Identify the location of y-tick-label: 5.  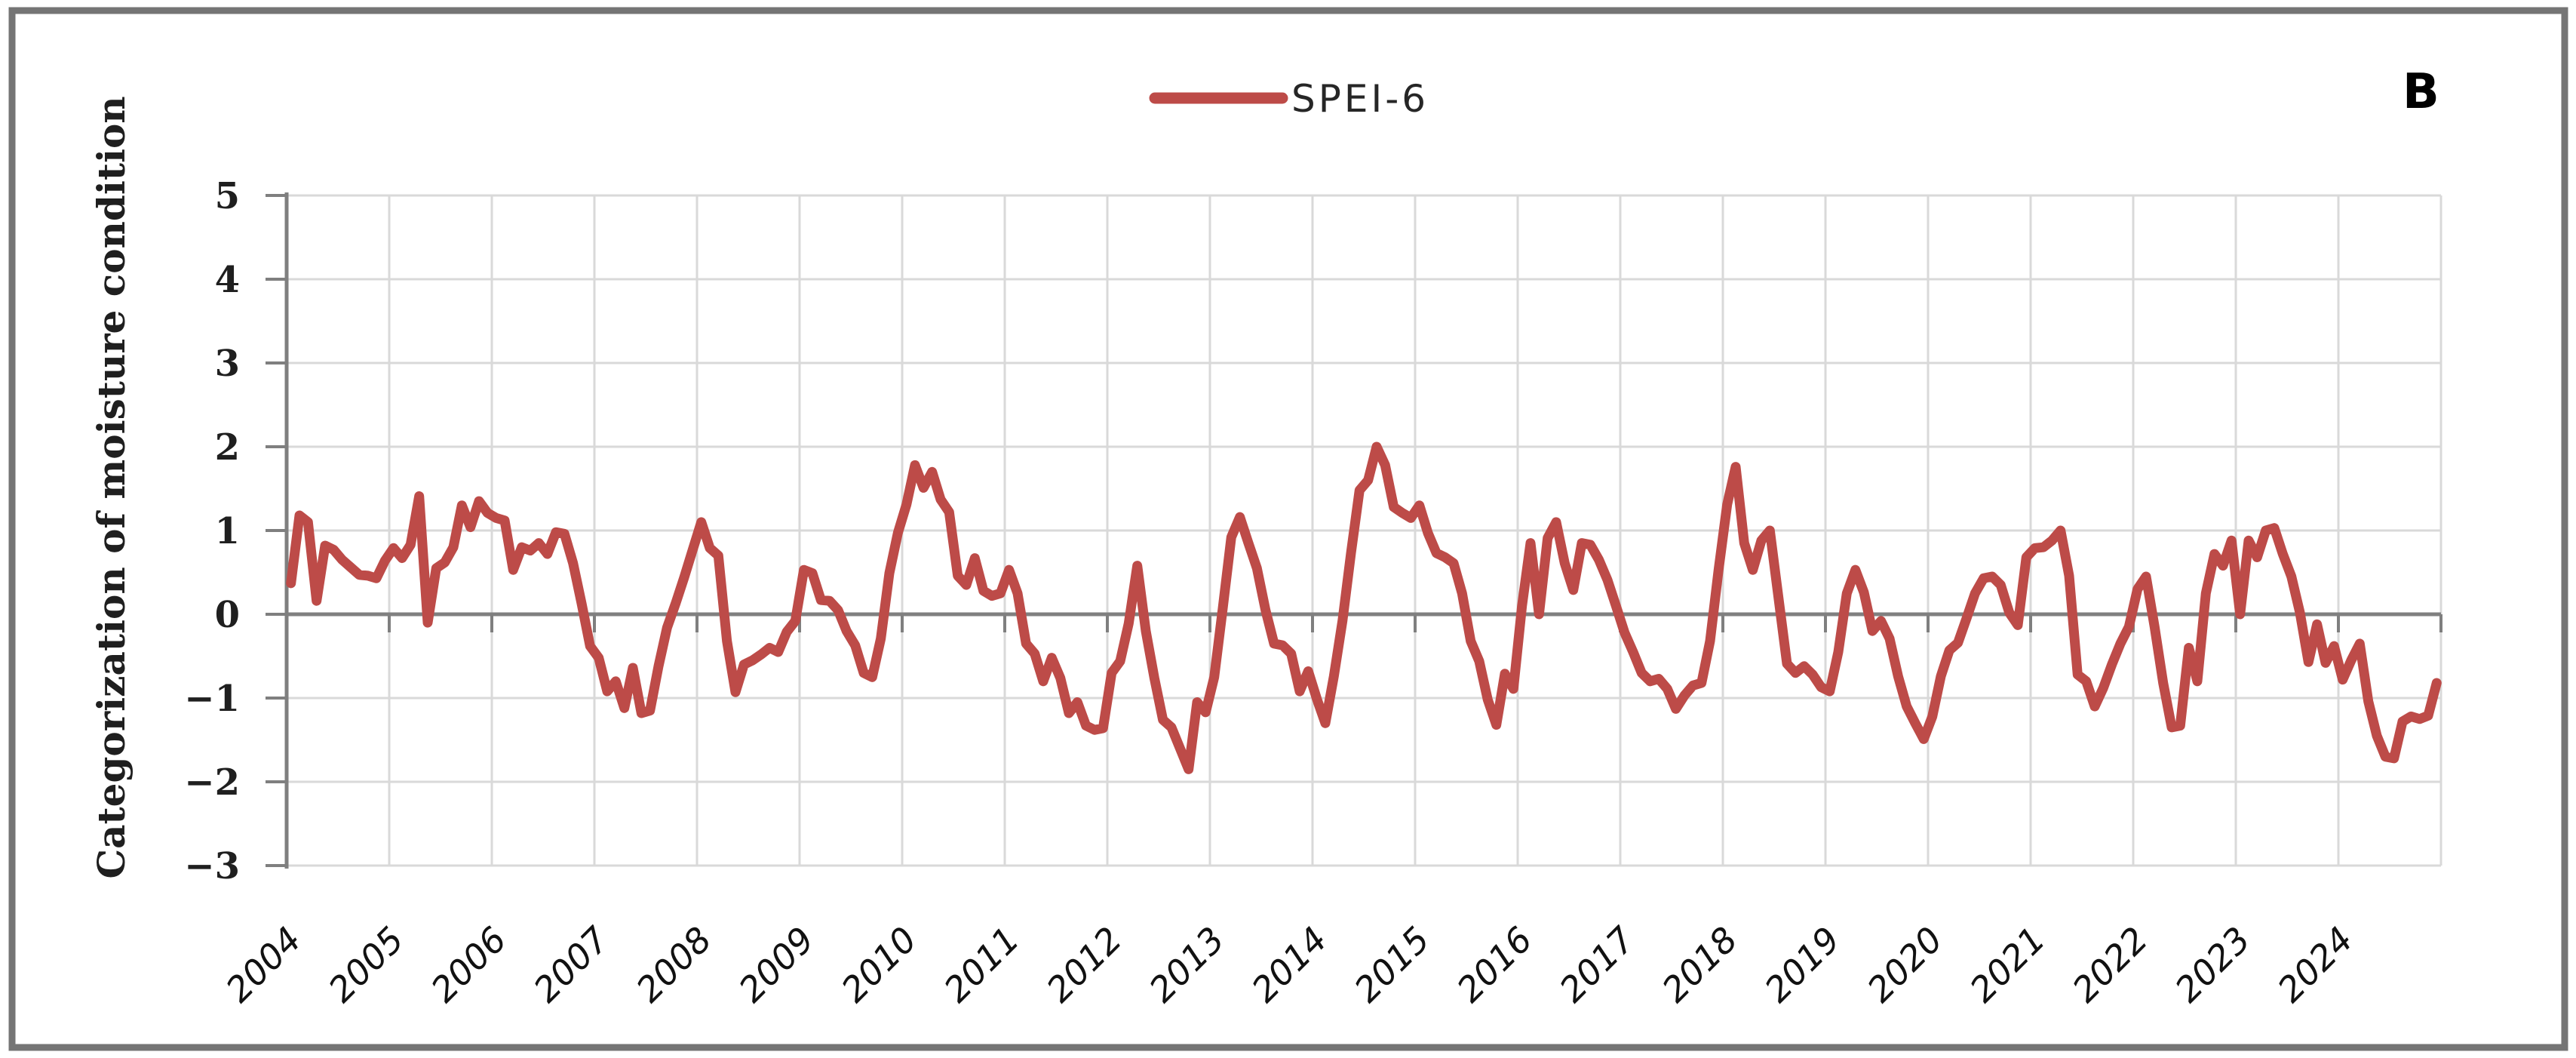
(227, 196).